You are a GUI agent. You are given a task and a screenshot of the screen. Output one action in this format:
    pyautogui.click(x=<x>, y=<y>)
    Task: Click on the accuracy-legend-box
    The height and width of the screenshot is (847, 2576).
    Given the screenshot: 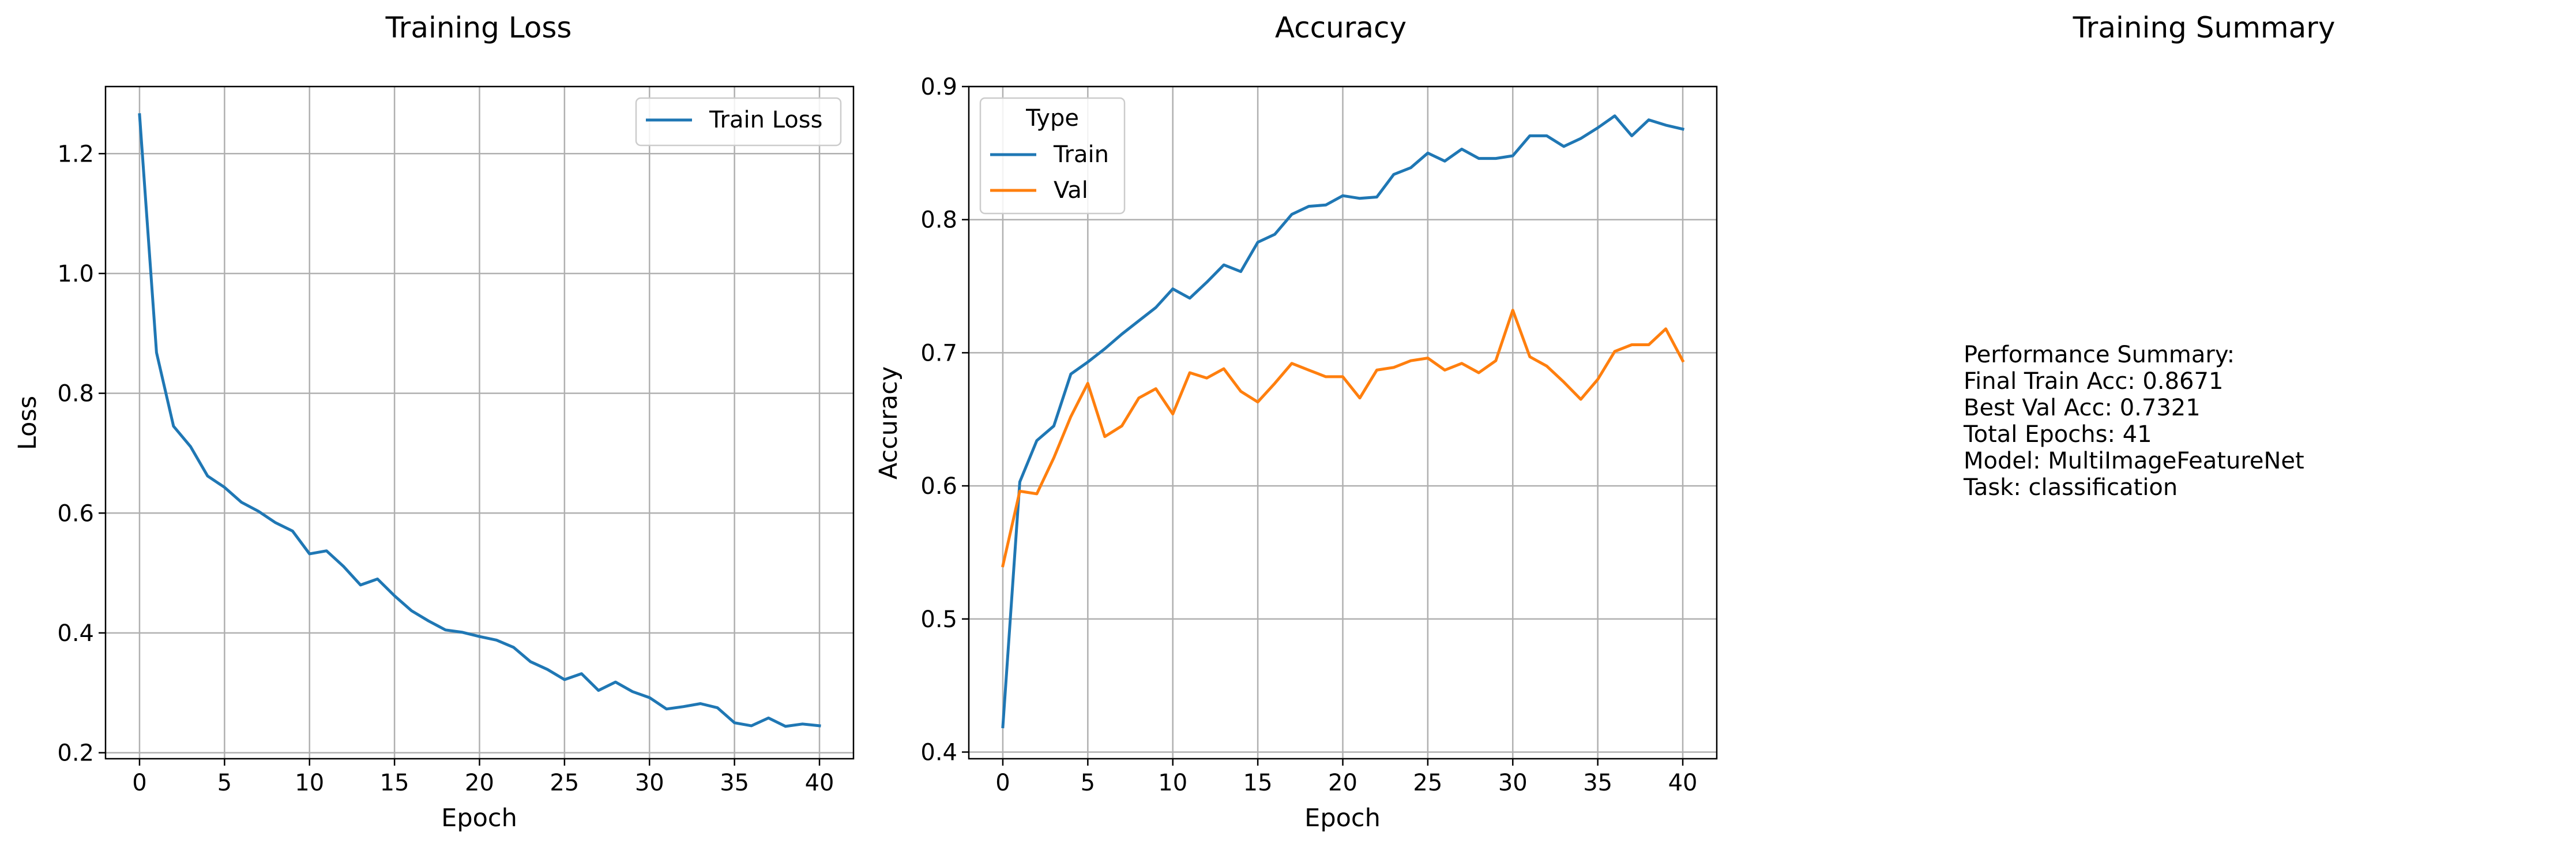 What is the action you would take?
    pyautogui.click(x=1052, y=156)
    